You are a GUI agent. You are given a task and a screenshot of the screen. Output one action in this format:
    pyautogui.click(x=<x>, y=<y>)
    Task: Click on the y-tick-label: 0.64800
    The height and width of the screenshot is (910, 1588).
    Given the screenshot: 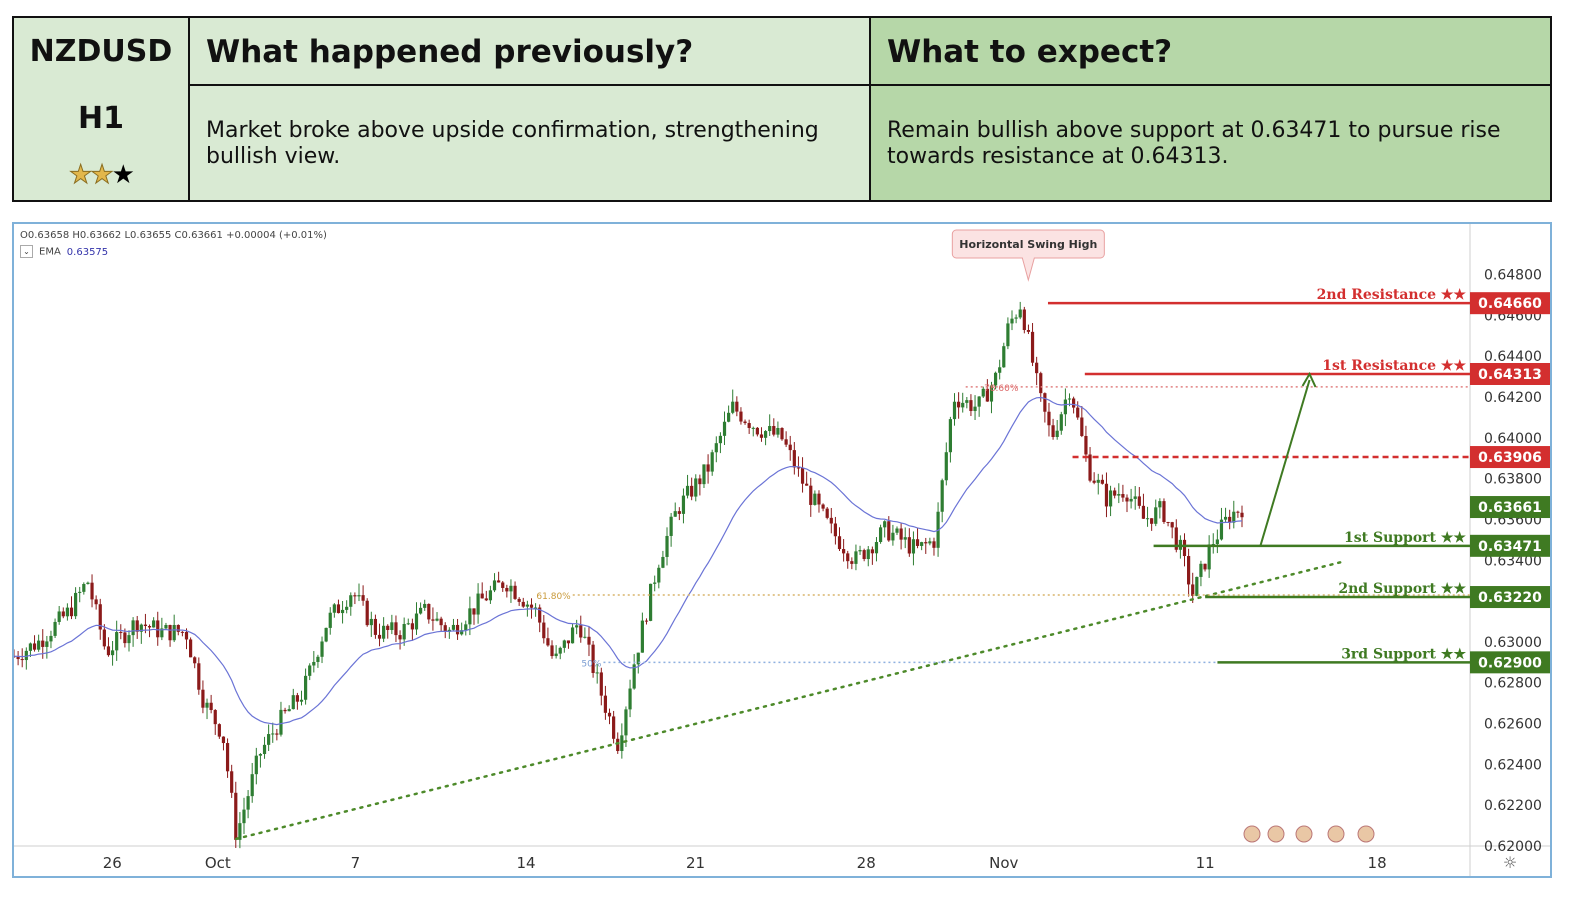 What is the action you would take?
    pyautogui.click(x=1513, y=276)
    